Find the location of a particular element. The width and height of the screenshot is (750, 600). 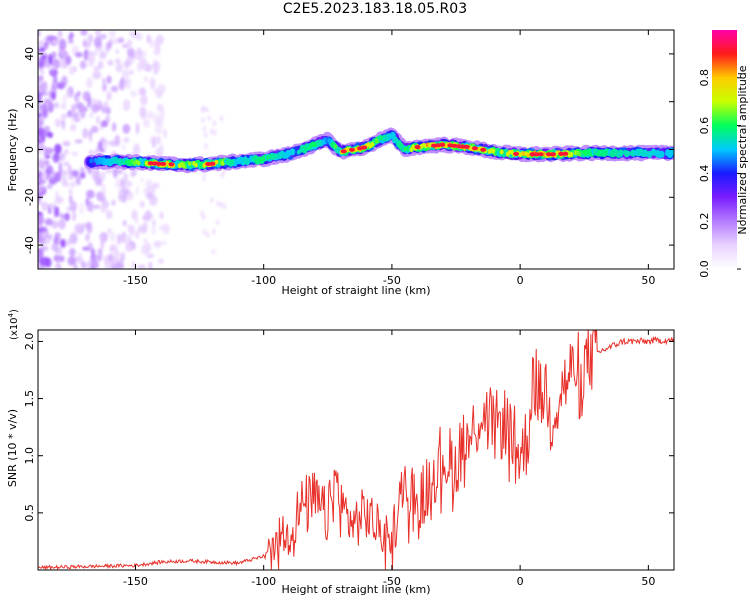

colorbar-tick-label: 0.8 is located at coordinates (704, 78).